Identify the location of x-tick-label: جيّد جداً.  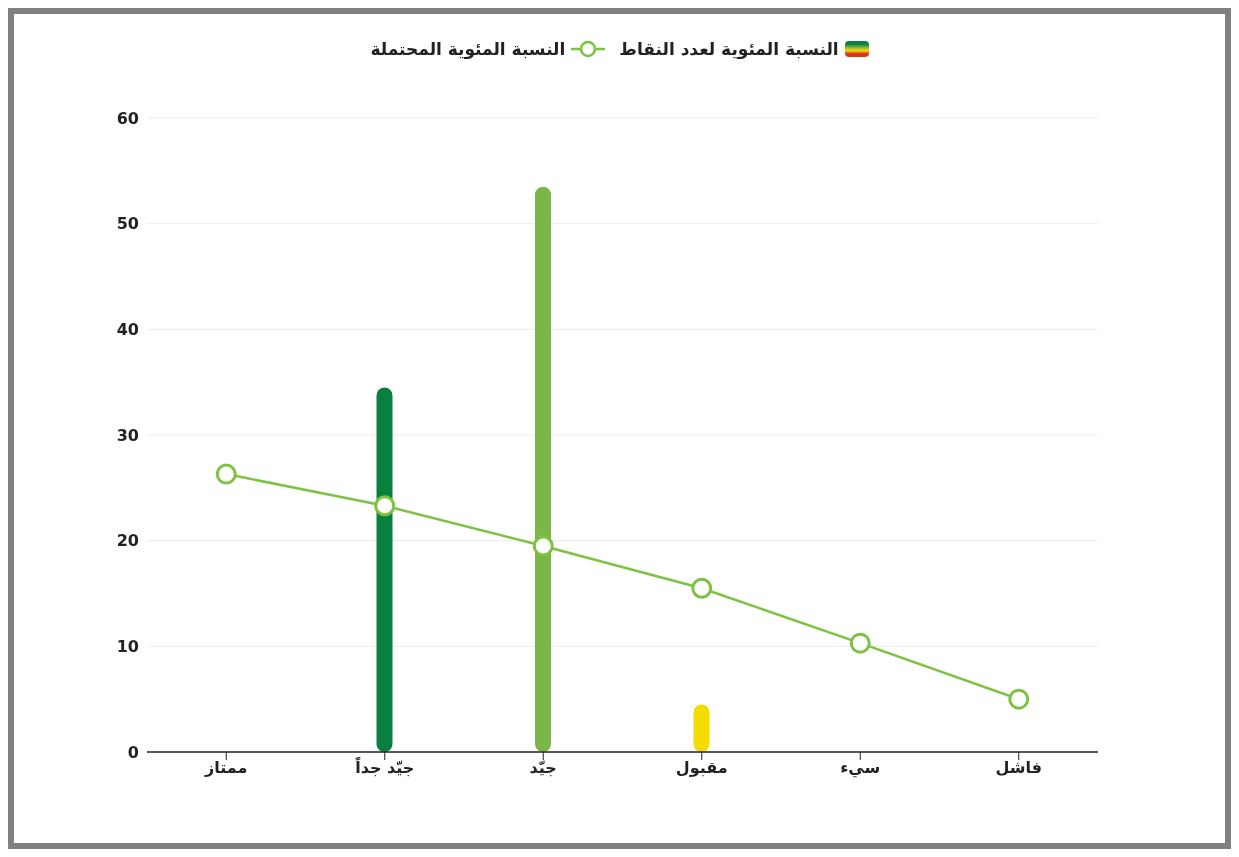
(384, 766).